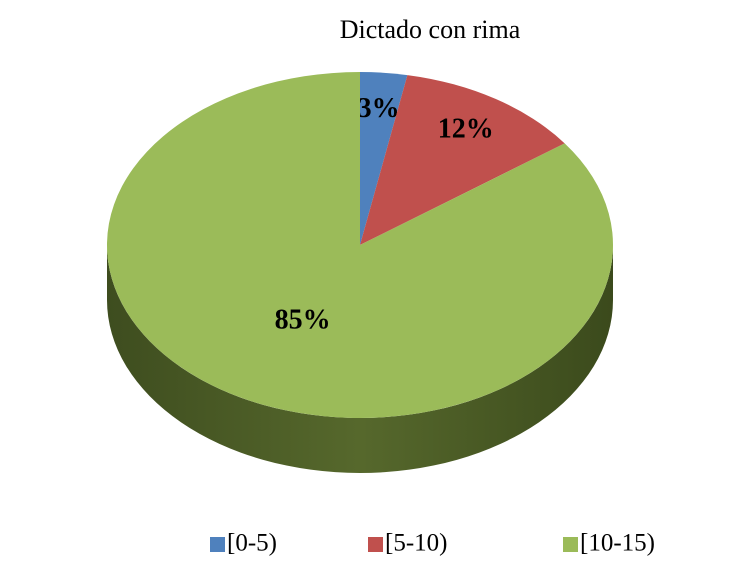 The width and height of the screenshot is (740, 577). I want to click on legend: [0-5) [5-10) [10-15), so click(432, 543).